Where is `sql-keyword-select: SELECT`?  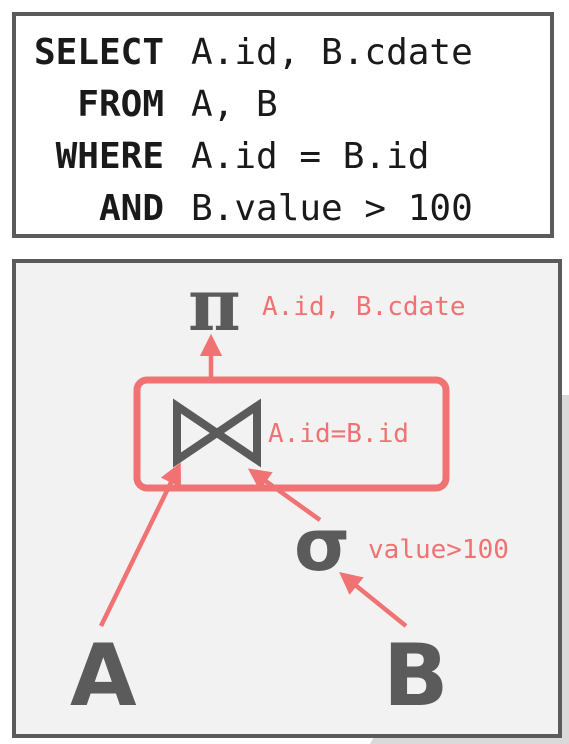 sql-keyword-select: SELECT is located at coordinates (98, 52).